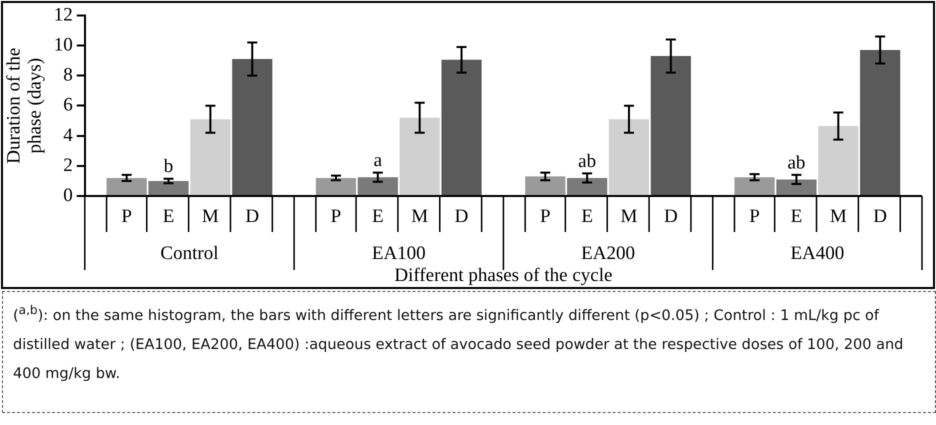  I want to click on x-tick-label: Control, so click(189, 253).